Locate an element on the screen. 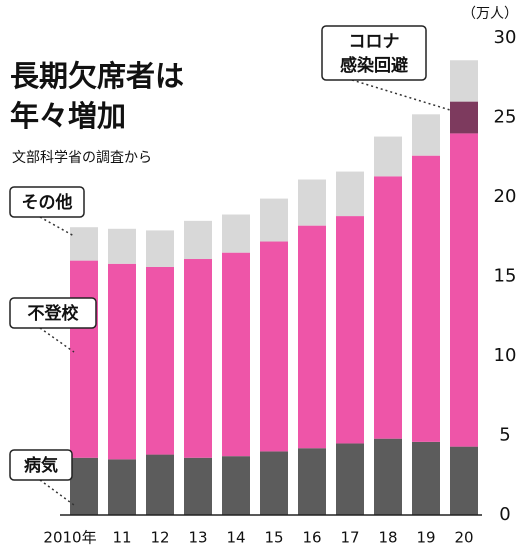 The image size is (520, 553). y-tick-label: 0 is located at coordinates (504, 514).